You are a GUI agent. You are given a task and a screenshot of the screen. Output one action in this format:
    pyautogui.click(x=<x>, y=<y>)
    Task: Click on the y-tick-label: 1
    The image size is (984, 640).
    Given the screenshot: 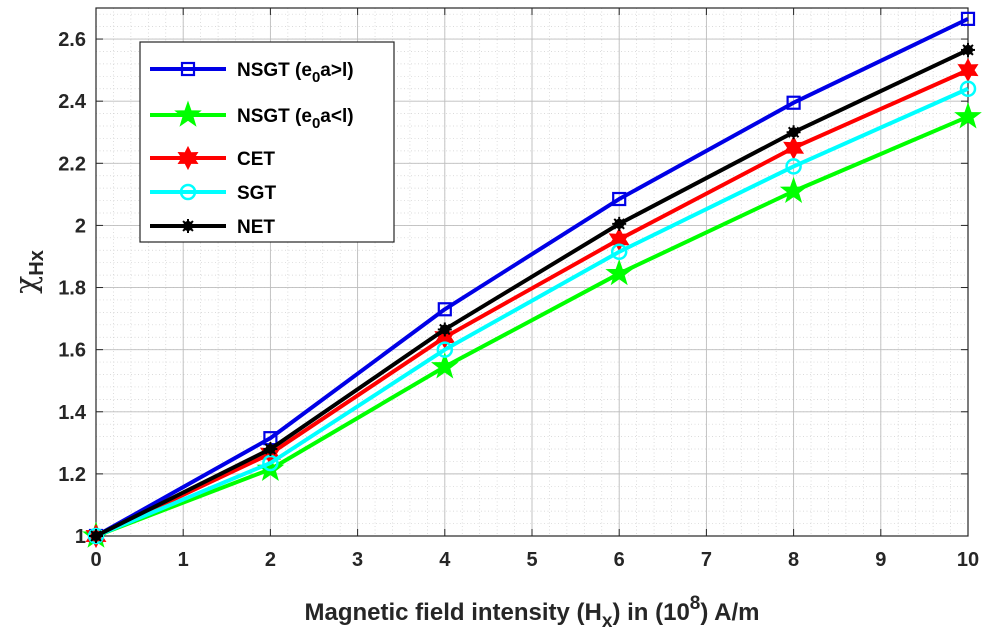 What is the action you would take?
    pyautogui.click(x=80, y=537)
    